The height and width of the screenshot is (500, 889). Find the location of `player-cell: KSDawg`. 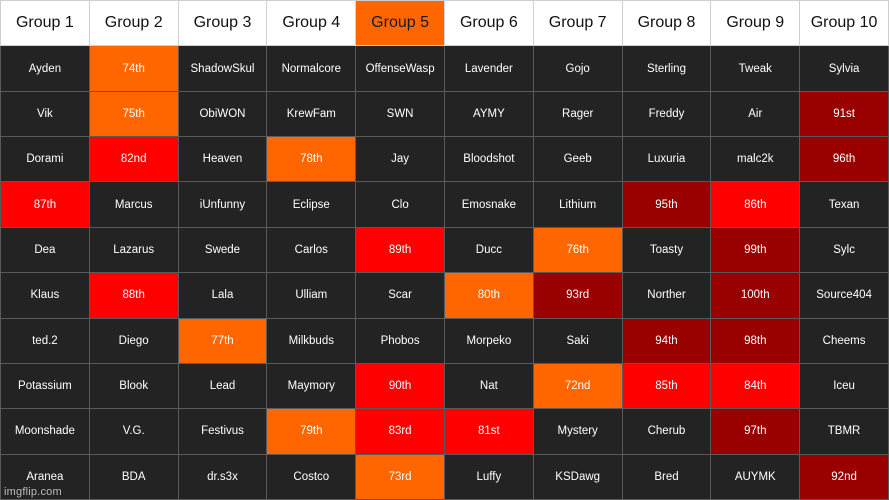

player-cell: KSDawg is located at coordinates (577, 476).